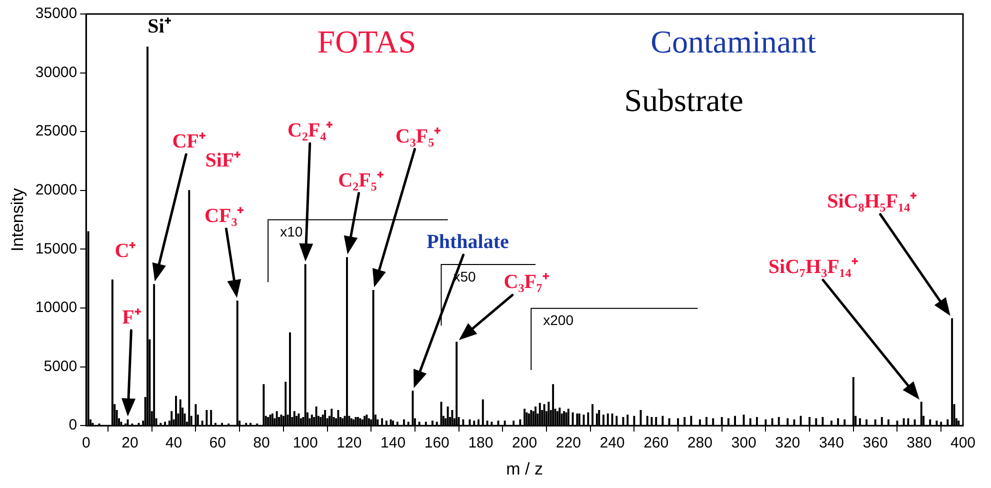 This screenshot has height=488, width=991. What do you see at coordinates (787, 443) in the screenshot?
I see `x-tick-label: 320` at bounding box center [787, 443].